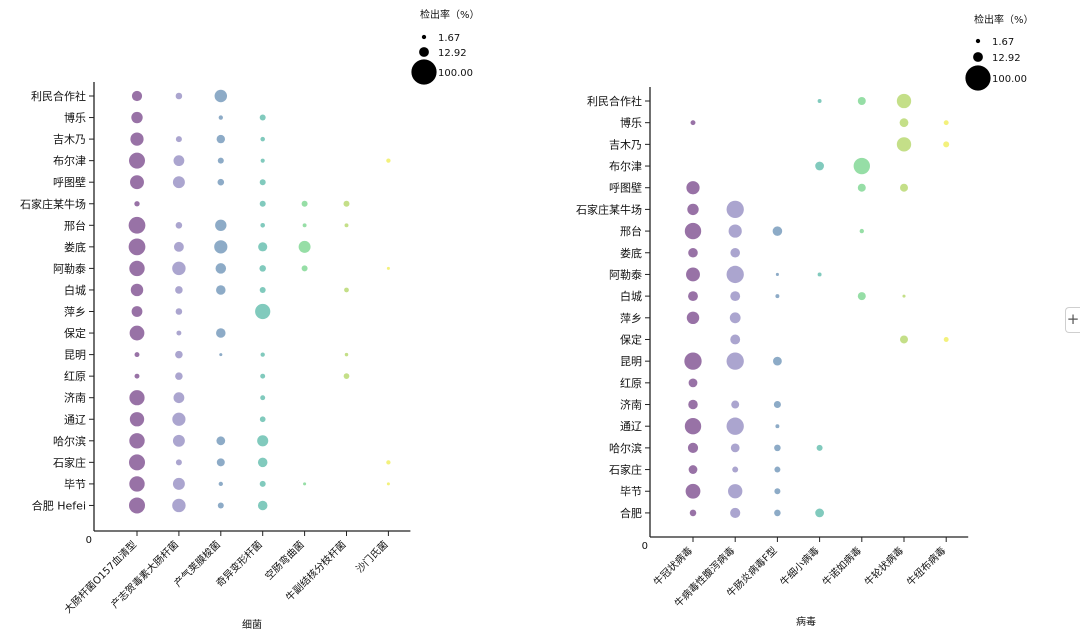  I want to click on x-axis-title: 细菌, so click(252, 624).